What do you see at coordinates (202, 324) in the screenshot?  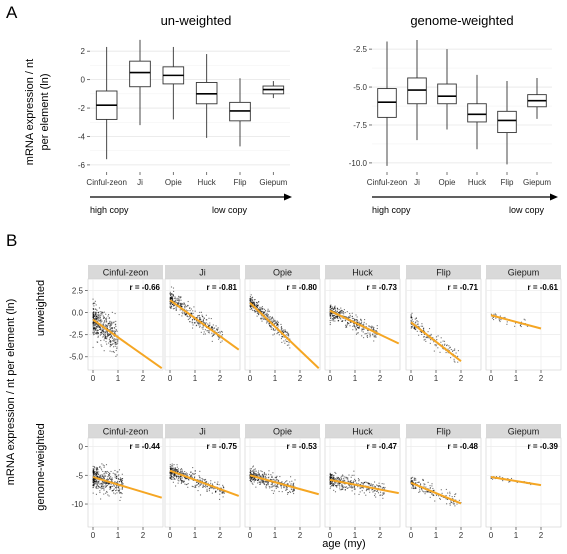 I see `scatter-panel-ji: Jir = -0.810 1 2` at bounding box center [202, 324].